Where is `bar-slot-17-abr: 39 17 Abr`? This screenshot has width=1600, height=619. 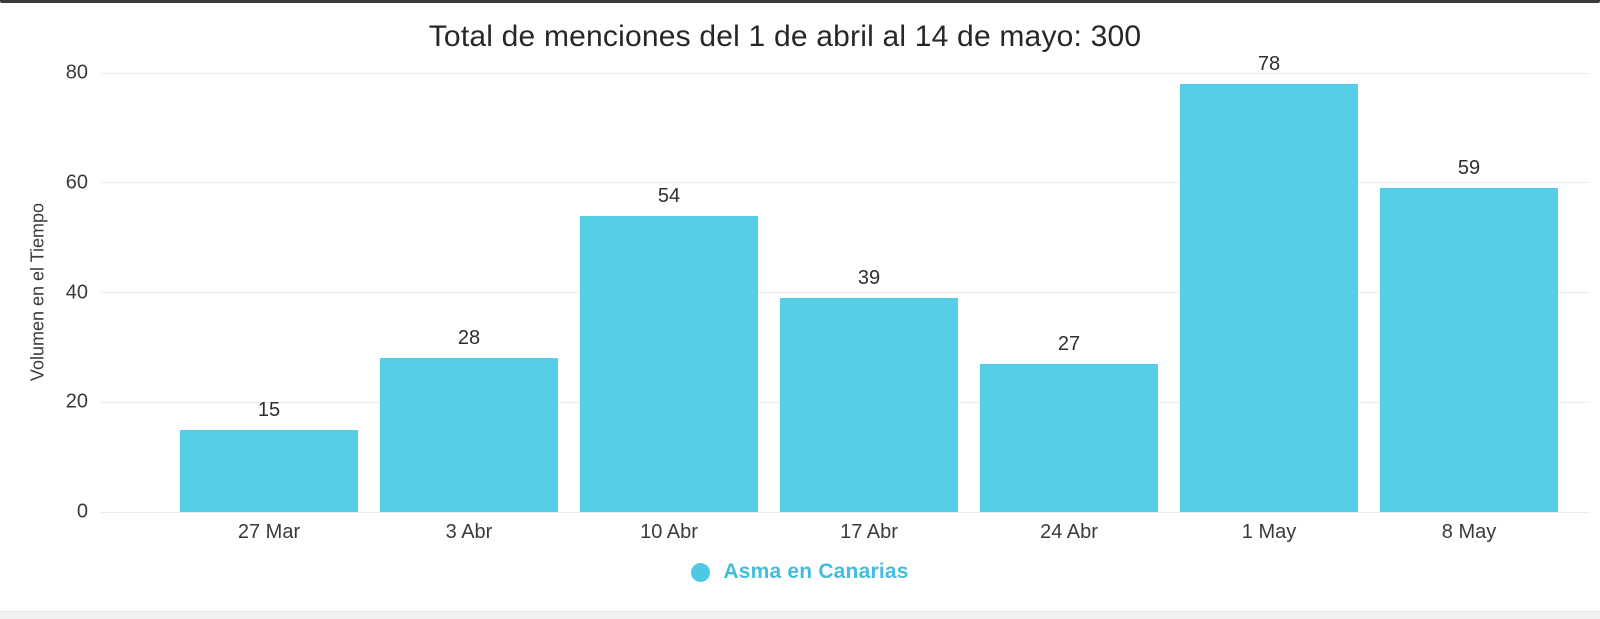
bar-slot-17-abr: 39 17 Abr is located at coordinates (869, 308).